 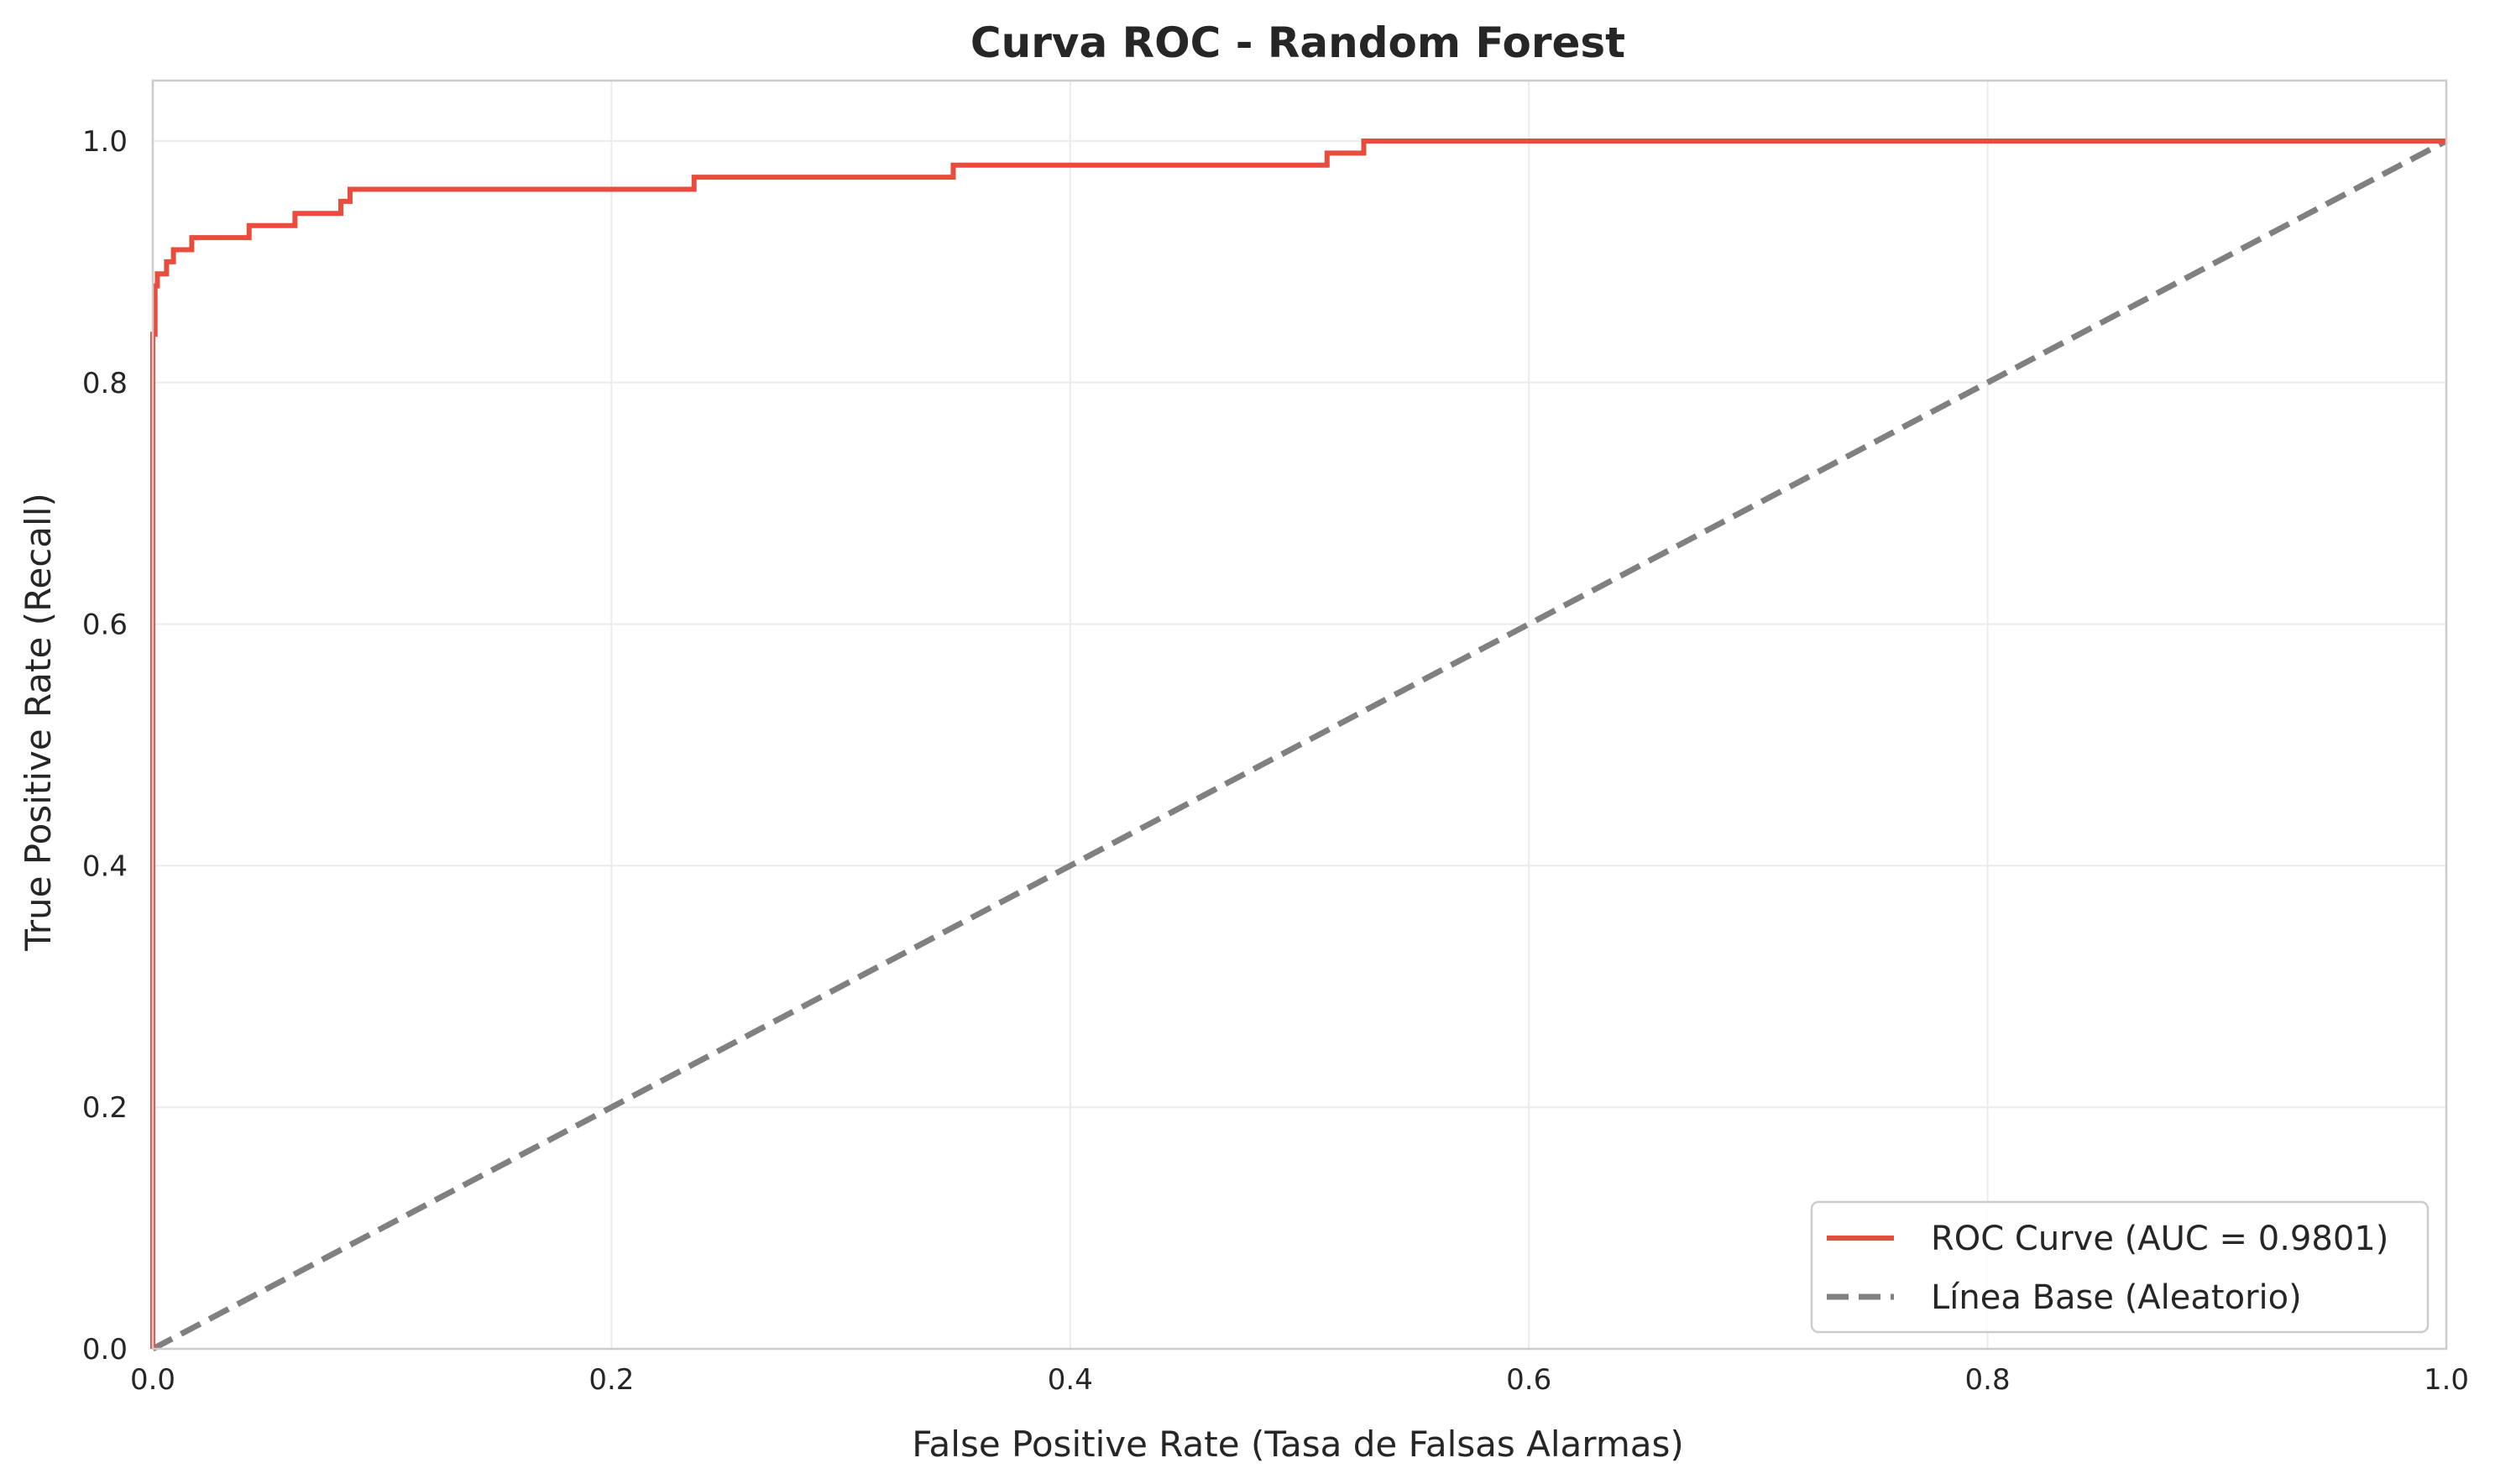 I want to click on legend-box, so click(x=2120, y=1267).